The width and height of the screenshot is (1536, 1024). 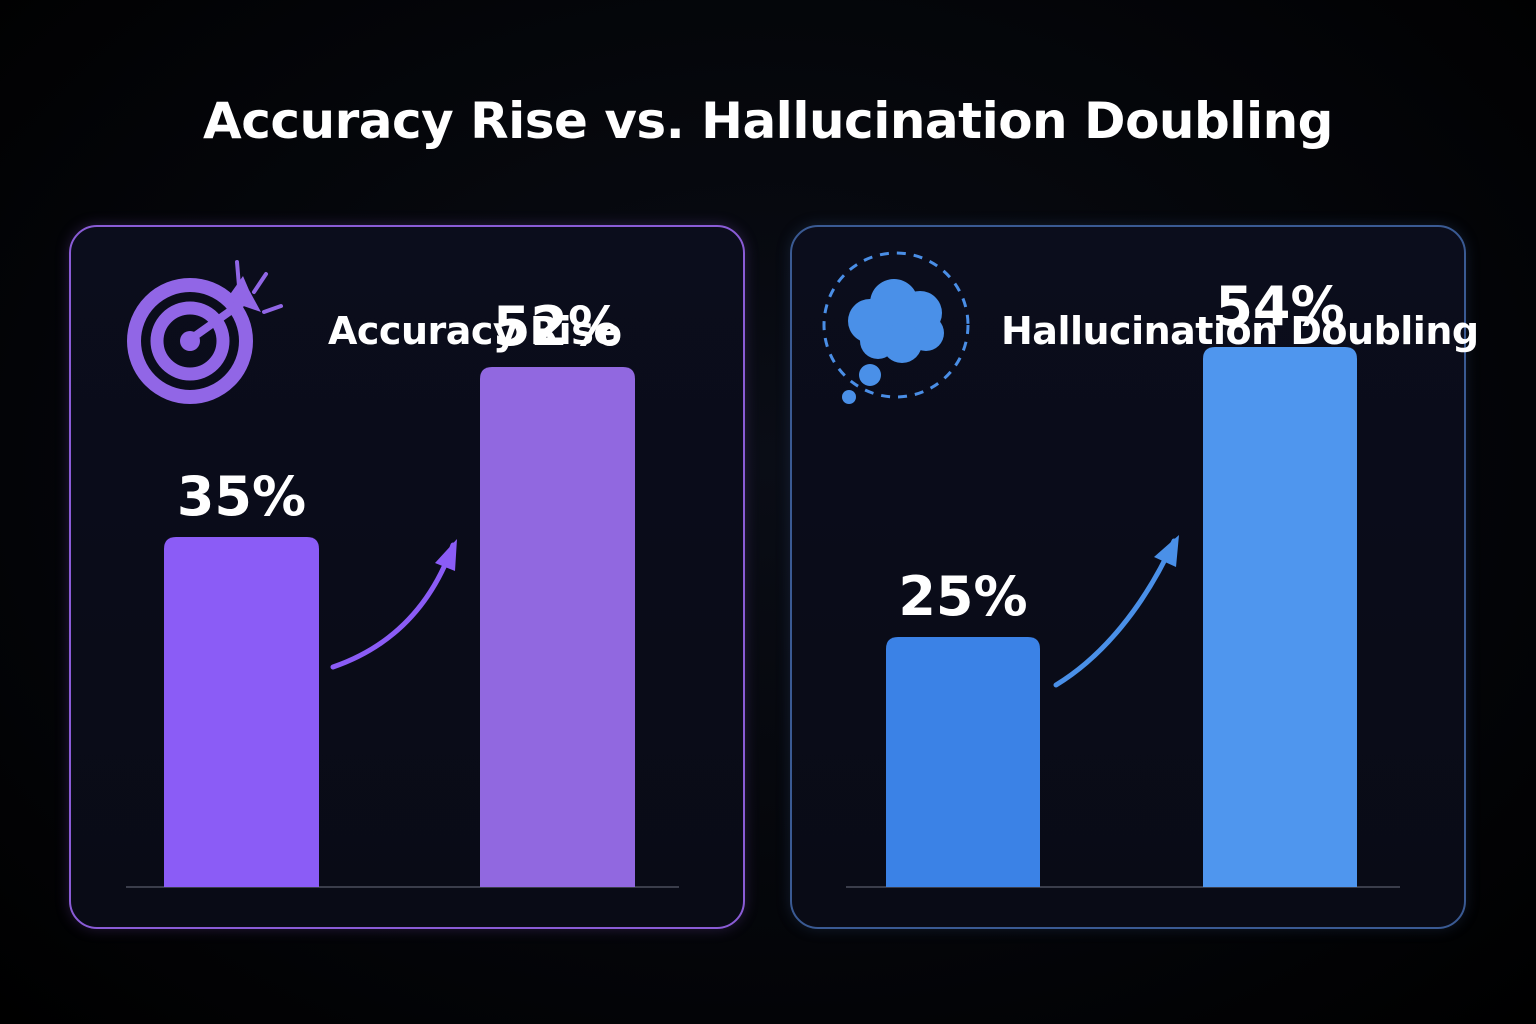 I want to click on accuracy-panel-title: Accuracy Rise, so click(x=473, y=331).